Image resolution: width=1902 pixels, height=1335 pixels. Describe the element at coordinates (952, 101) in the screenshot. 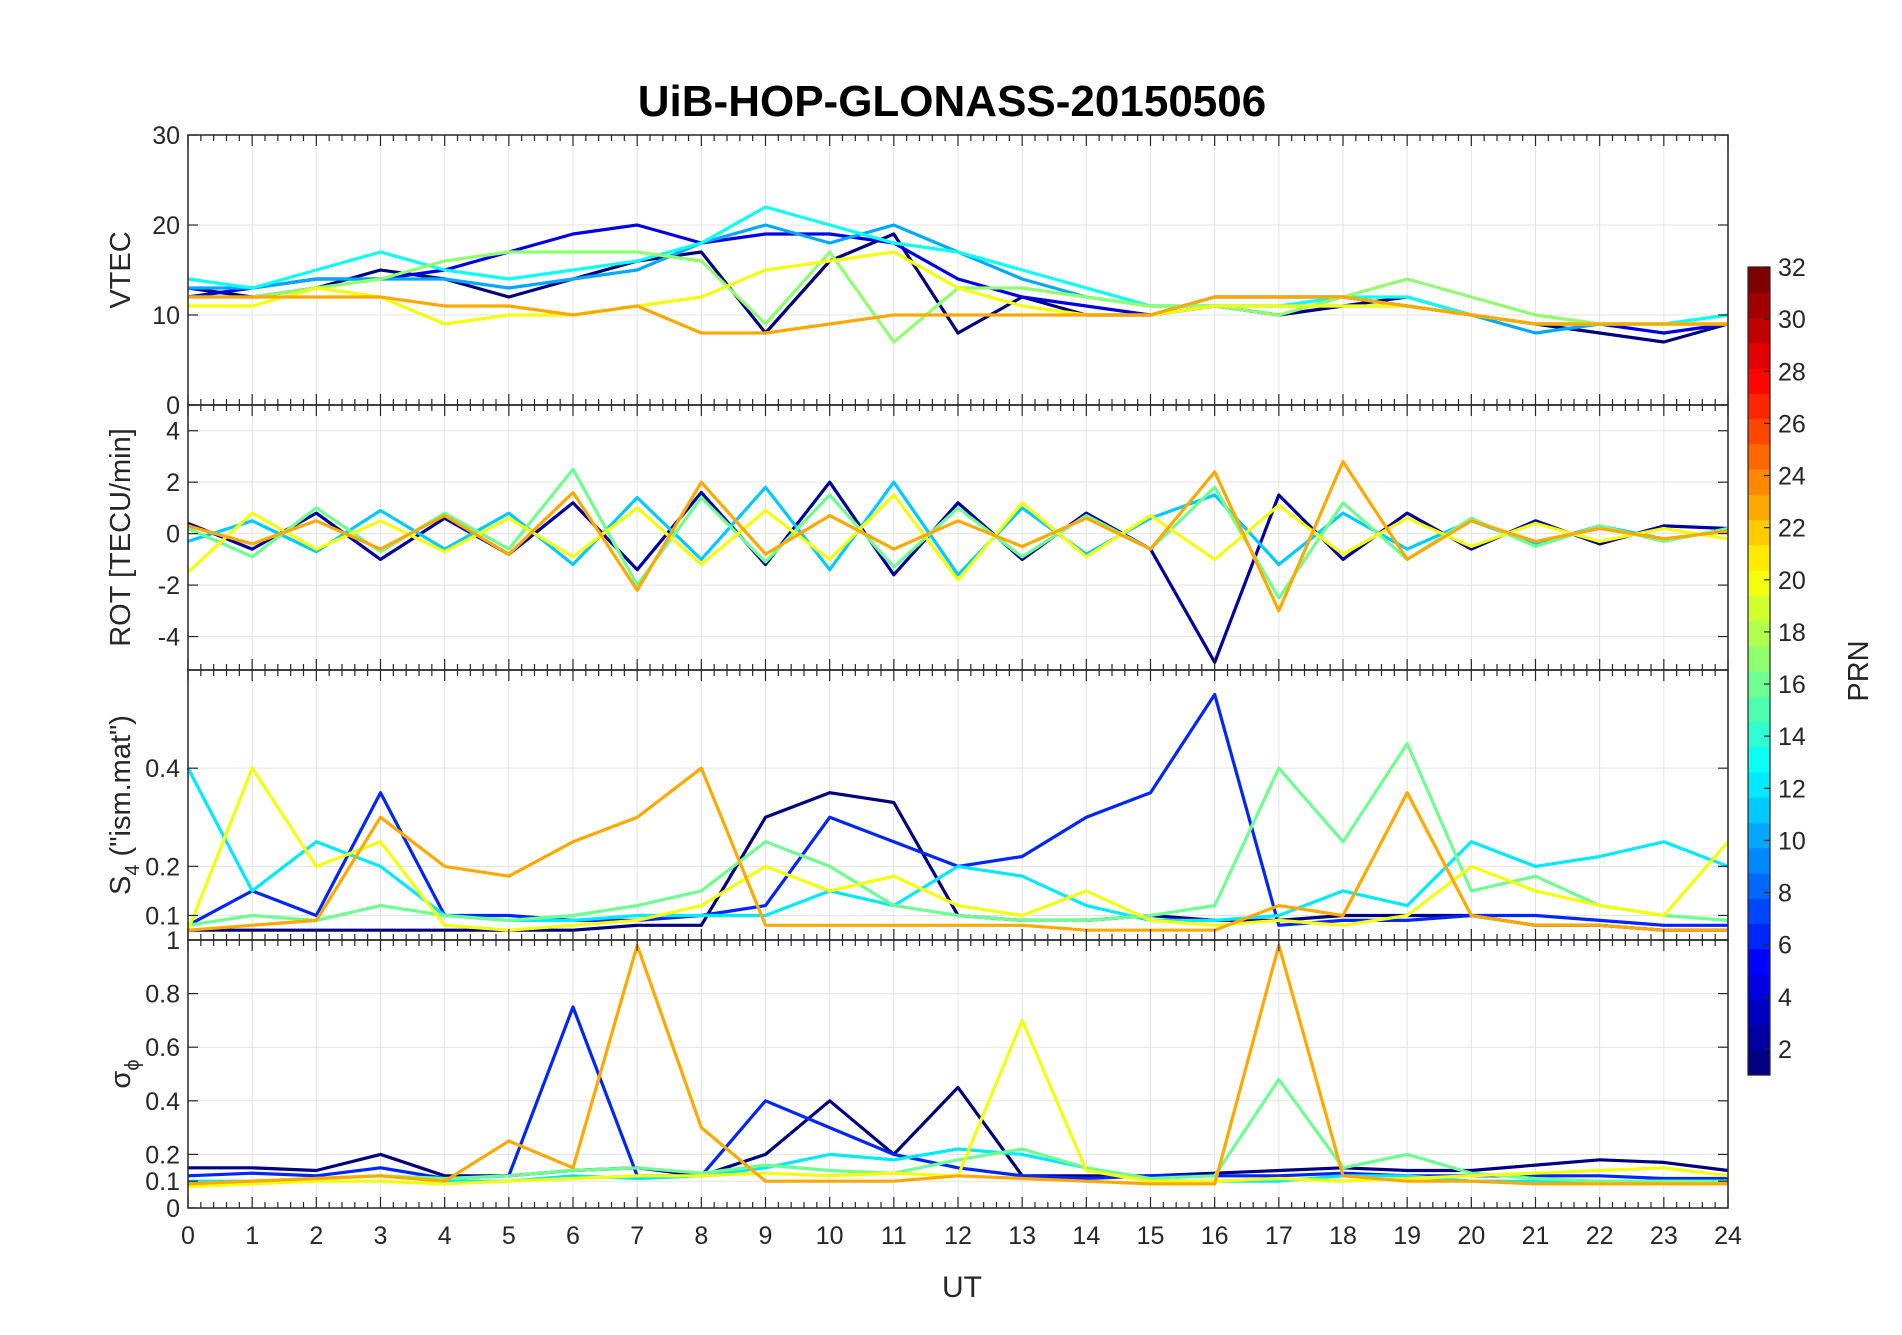

I see `chart-title: UiB-HOP-GLONASS-20150506` at that location.